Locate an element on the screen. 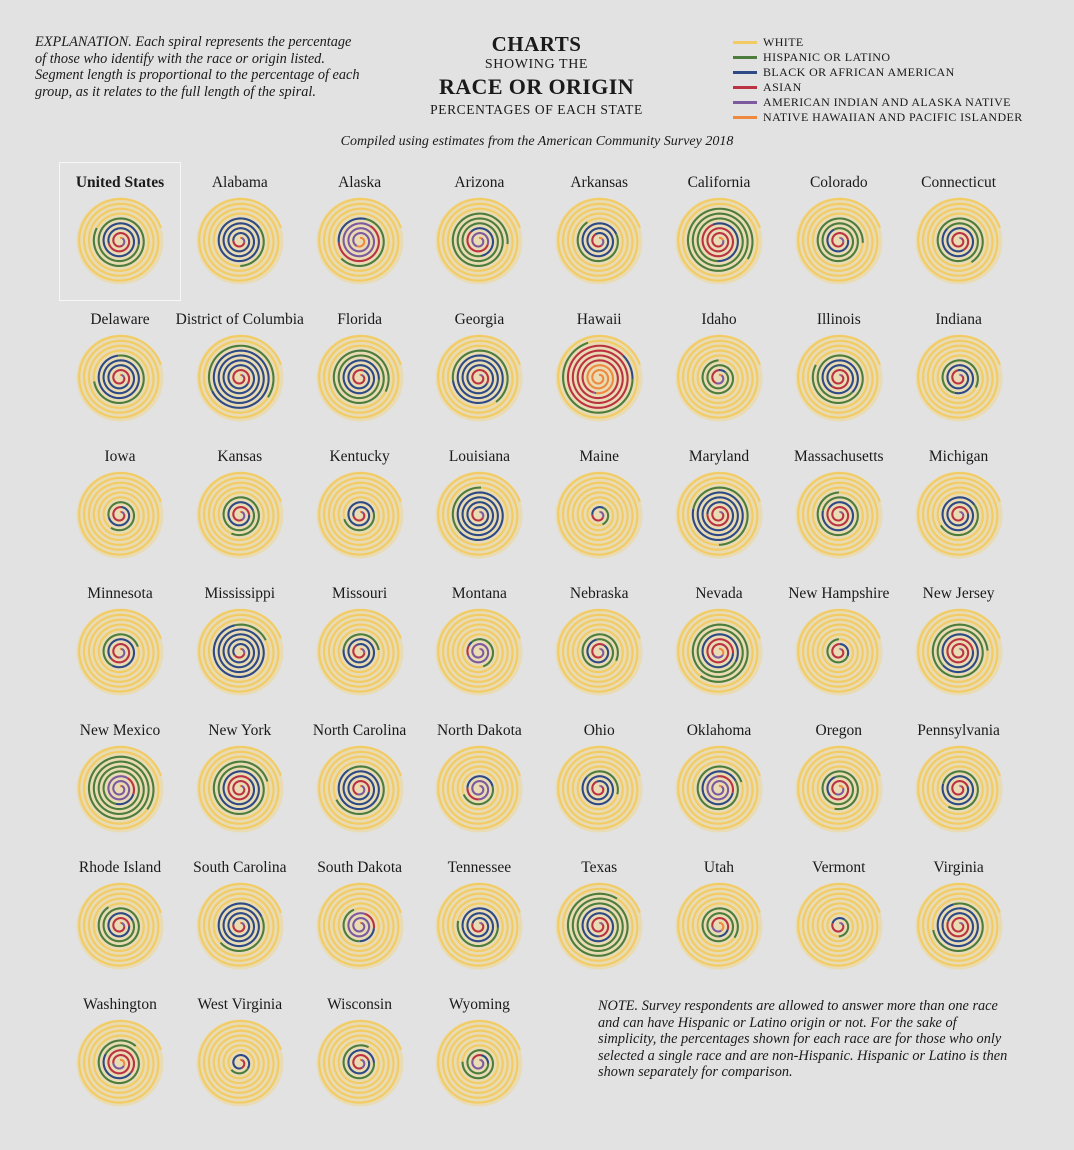 Image resolution: width=1074 pixels, height=1150 pixels. state-chart-wisconsin: Wisconsin is located at coordinates (360, 1053).